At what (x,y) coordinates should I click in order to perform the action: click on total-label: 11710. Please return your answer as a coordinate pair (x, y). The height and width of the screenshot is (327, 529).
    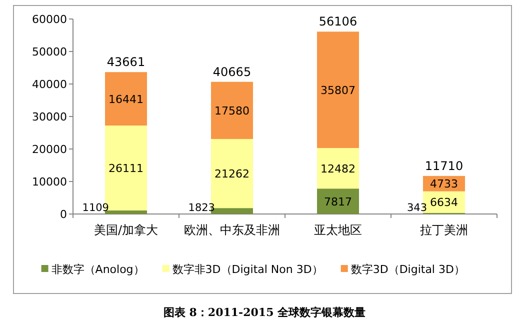
    Looking at the image, I should click on (444, 165).